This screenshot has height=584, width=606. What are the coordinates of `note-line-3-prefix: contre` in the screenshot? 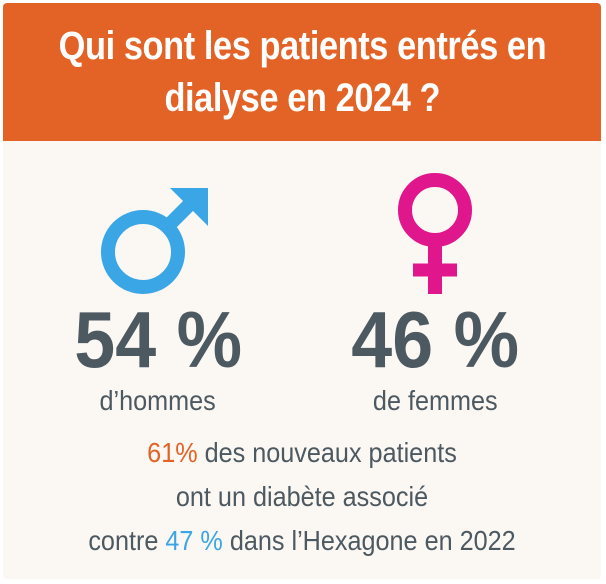 It's located at (127, 540).